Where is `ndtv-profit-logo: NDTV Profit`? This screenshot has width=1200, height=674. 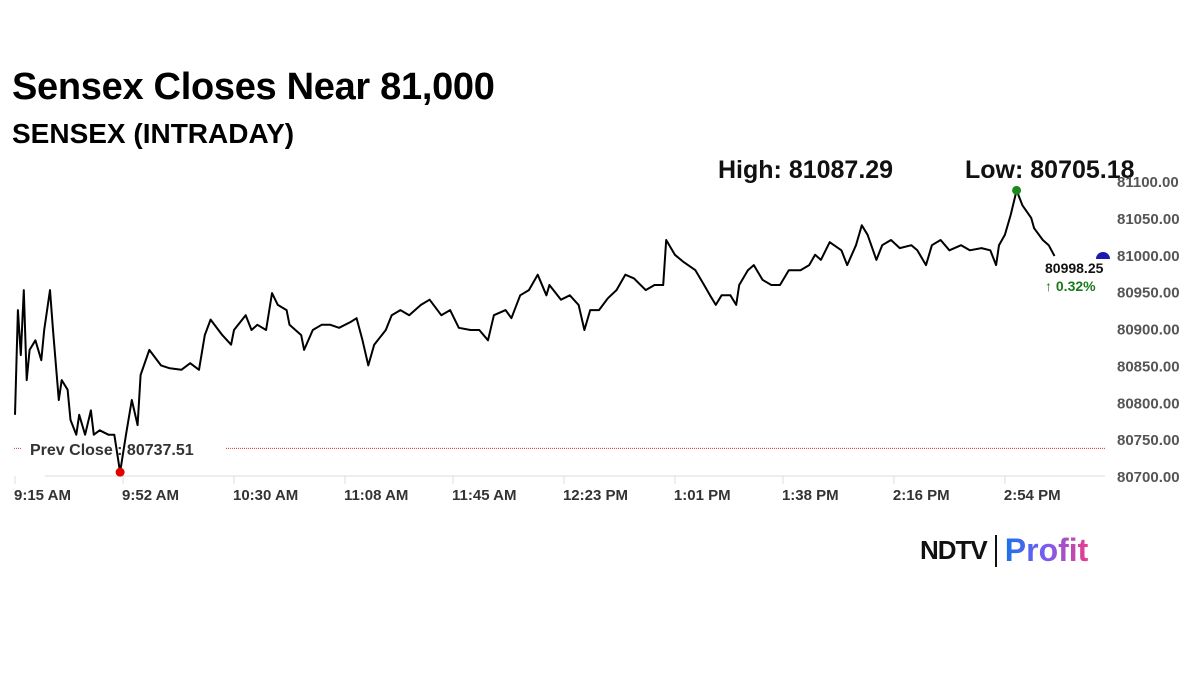 ndtv-profit-logo: NDTV Profit is located at coordinates (1004, 550).